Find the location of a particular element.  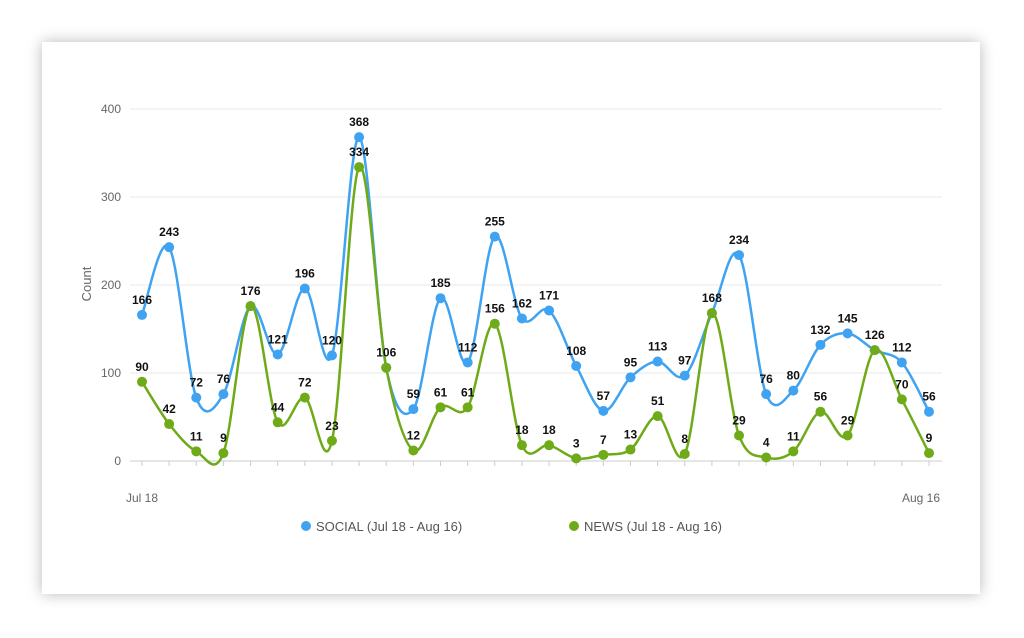

legend-label-news: NEWS (Jul 18 - Aug 16) is located at coordinates (653, 526).